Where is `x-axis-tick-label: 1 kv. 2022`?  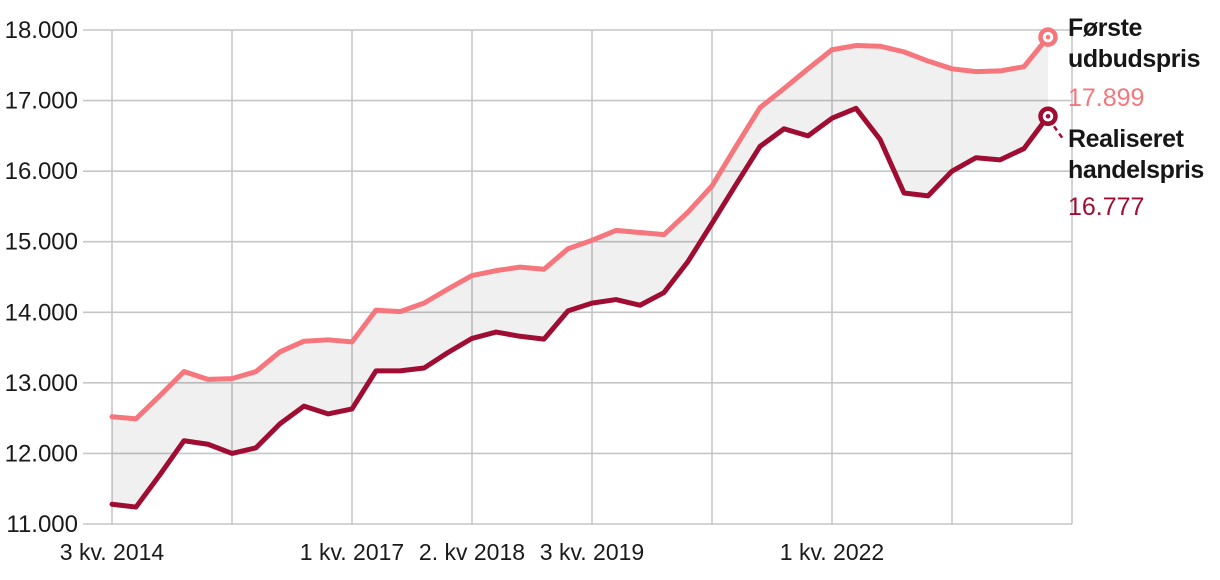
x-axis-tick-label: 1 kv. 2022 is located at coordinates (832, 552).